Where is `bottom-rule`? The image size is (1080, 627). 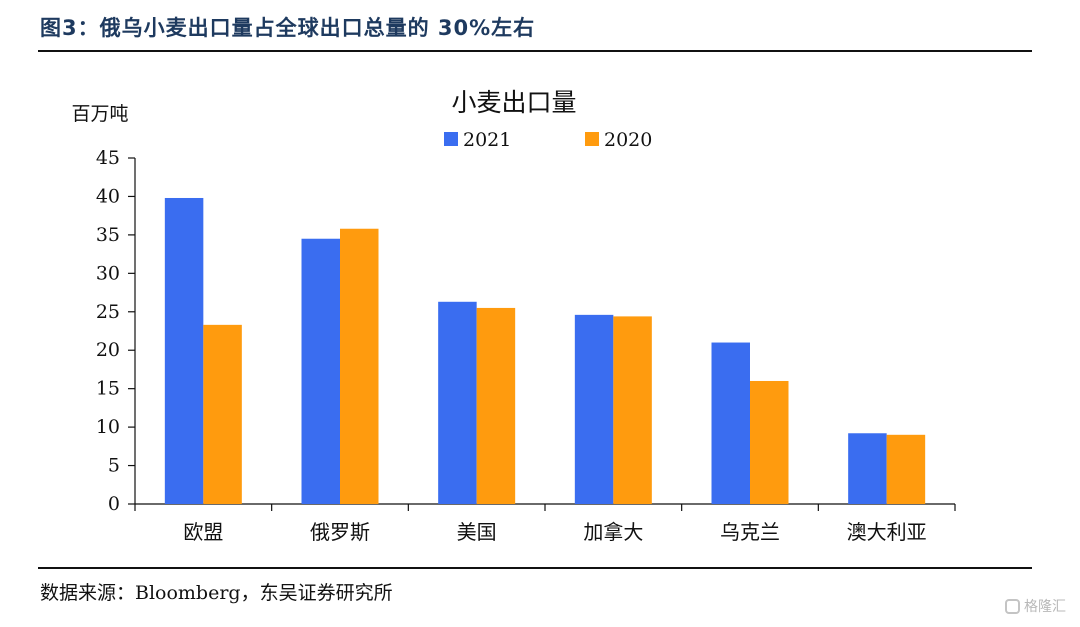 bottom-rule is located at coordinates (535, 568).